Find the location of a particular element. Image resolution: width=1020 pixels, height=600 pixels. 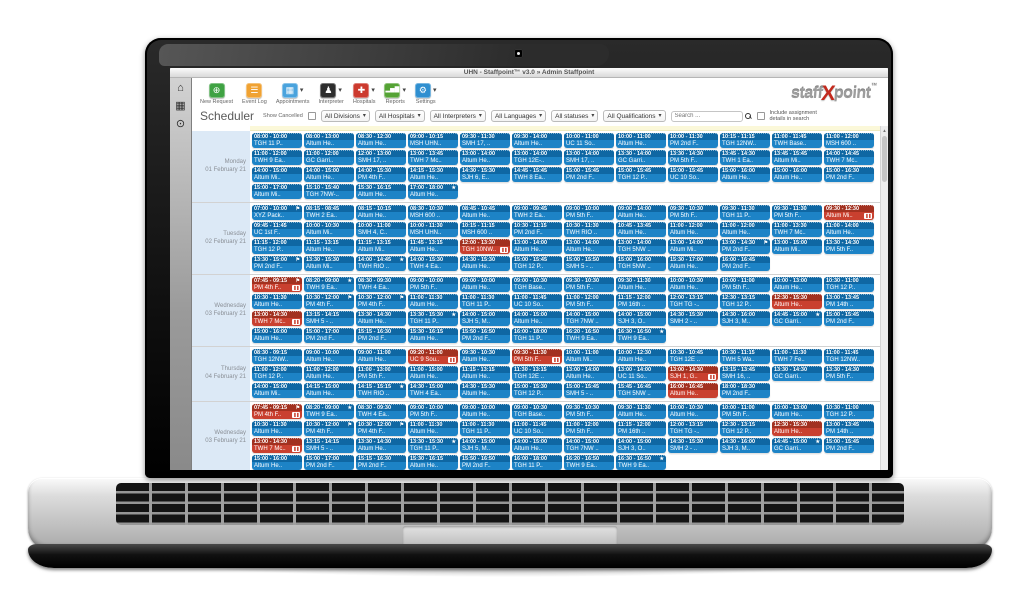

appointment-chip: 15:00 - 15:30 TGH 12 P.. is located at coordinates (537, 390).